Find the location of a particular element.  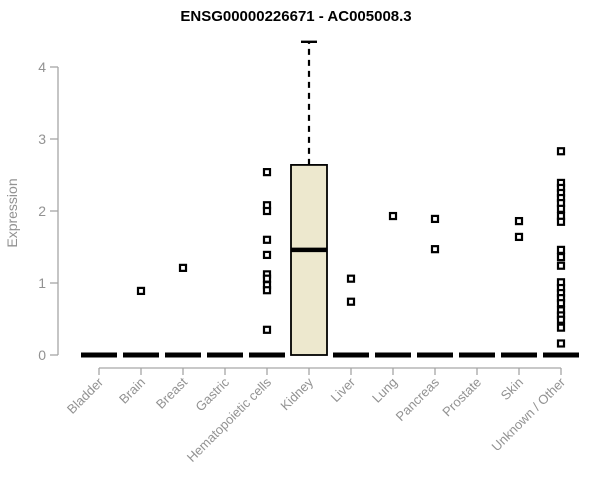

y-tick-label: 3 is located at coordinates (42, 139).